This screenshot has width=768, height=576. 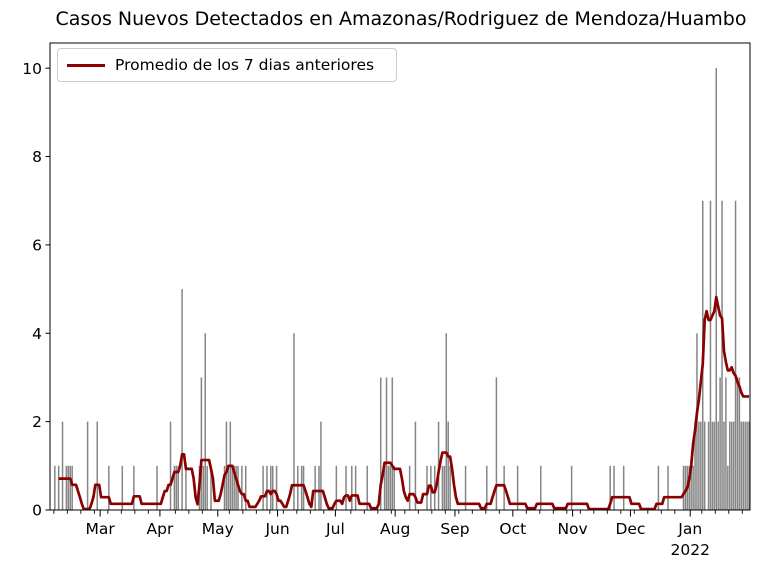 What do you see at coordinates (37, 511) in the screenshot?
I see `y-tick-label: 0` at bounding box center [37, 511].